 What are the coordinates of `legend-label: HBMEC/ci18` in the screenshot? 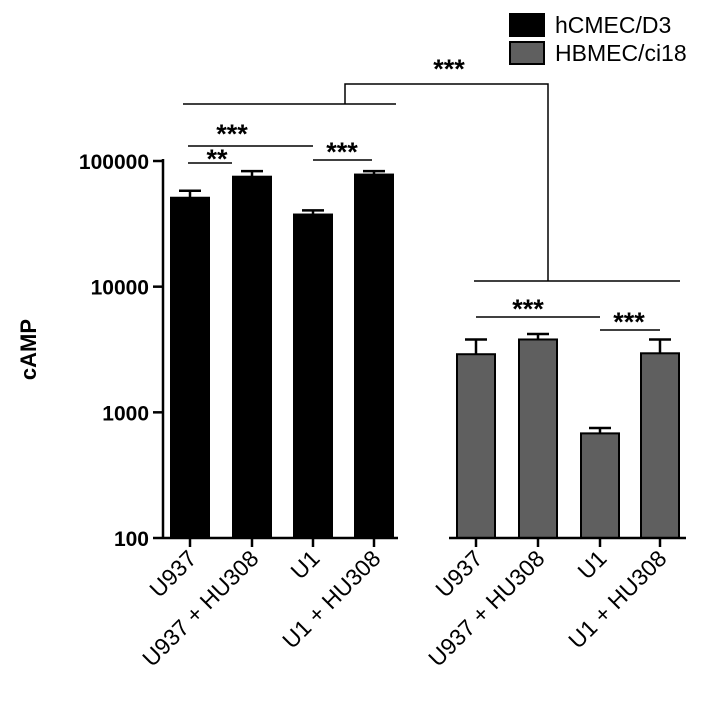 It's located at (621, 53).